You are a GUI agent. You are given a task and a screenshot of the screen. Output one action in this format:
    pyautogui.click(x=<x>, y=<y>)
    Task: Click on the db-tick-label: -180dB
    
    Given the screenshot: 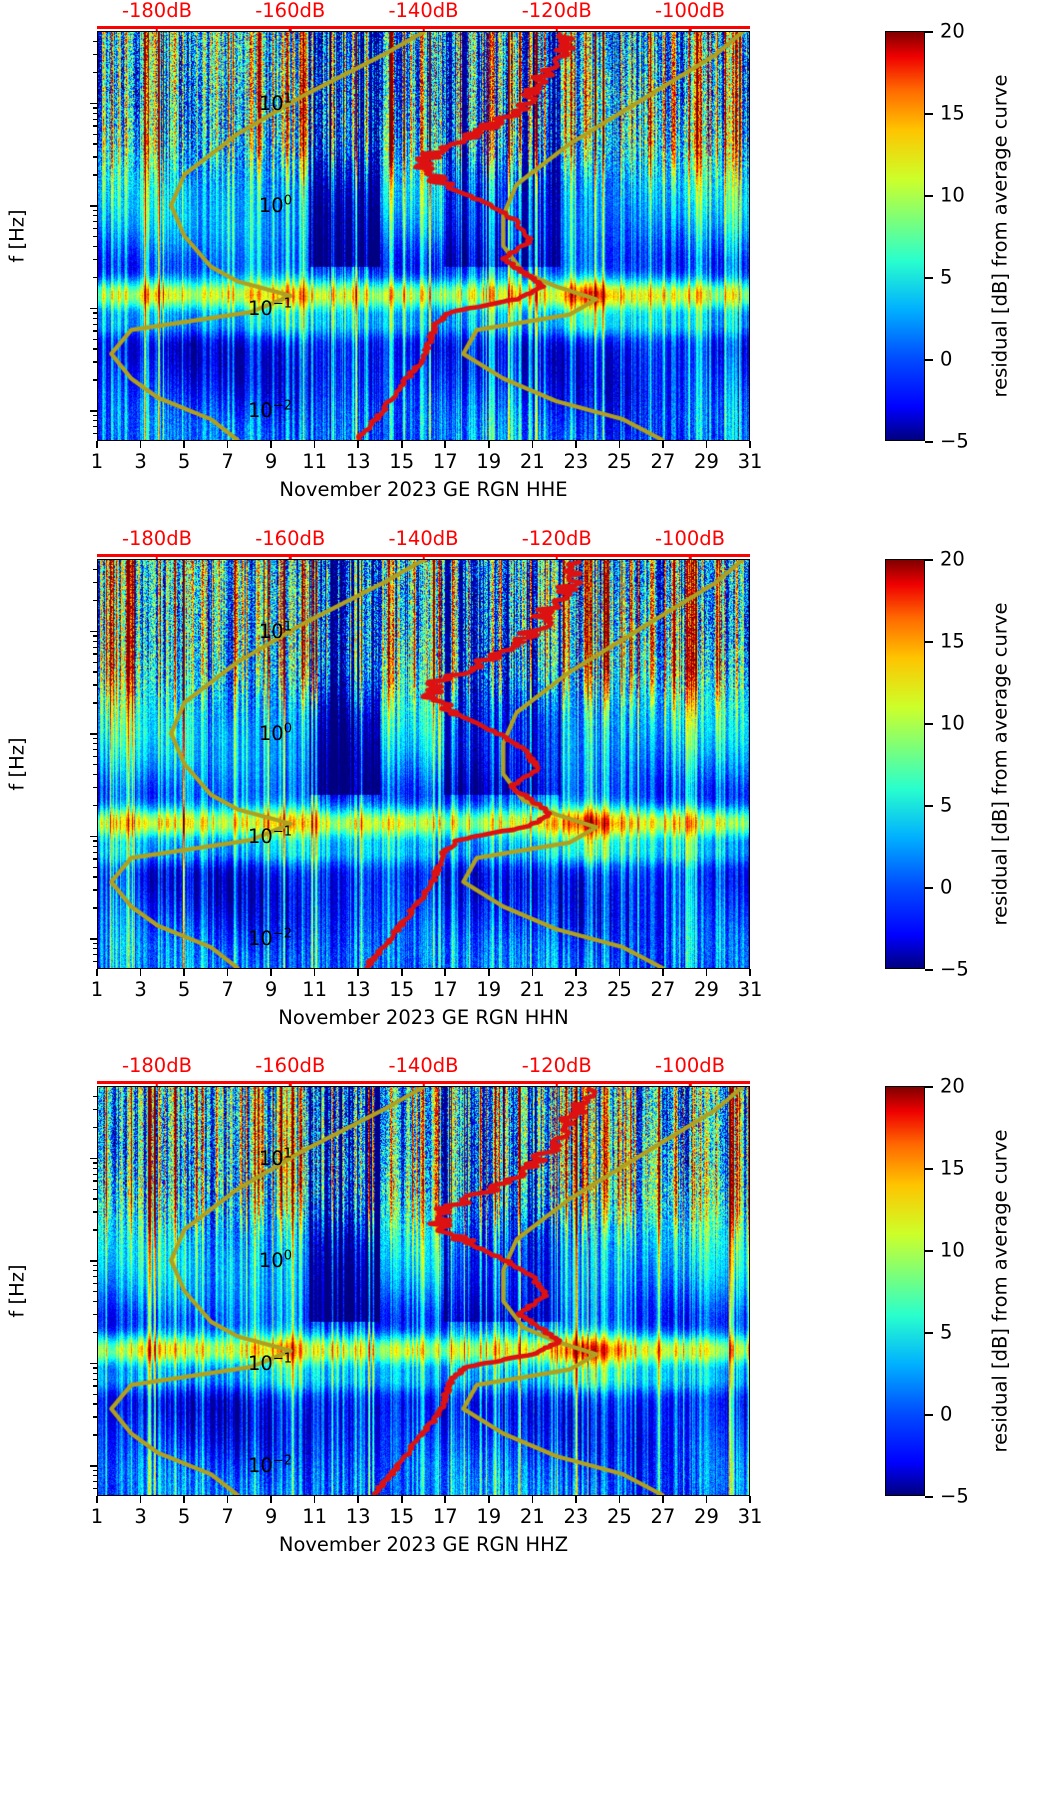 What is the action you would take?
    pyautogui.click(x=156, y=538)
    